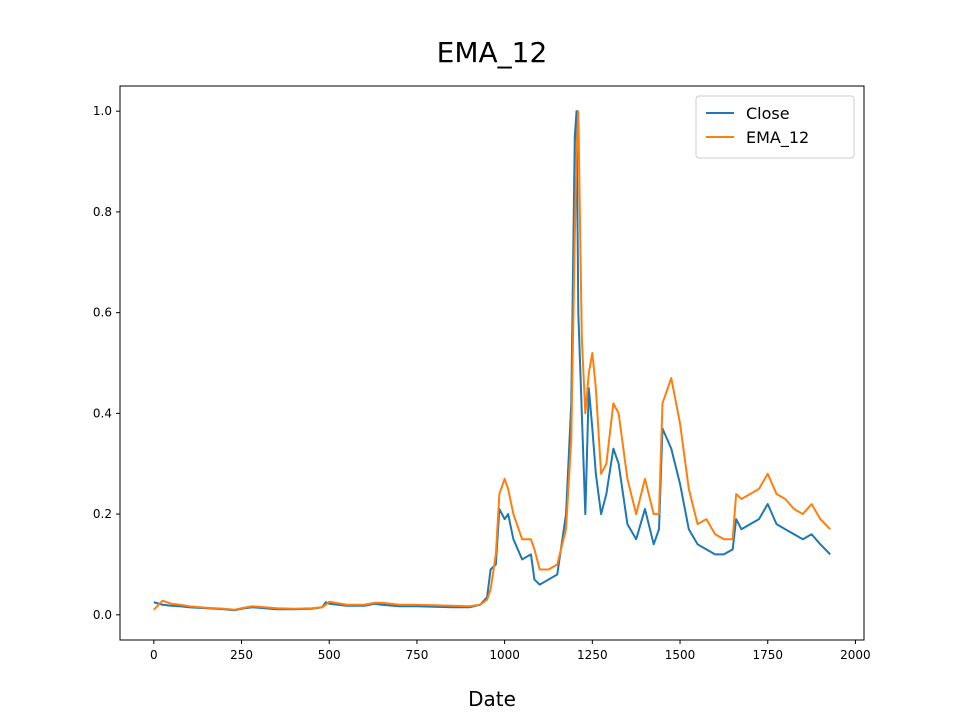 The height and width of the screenshot is (720, 960). I want to click on legend-label: Close, so click(768, 113).